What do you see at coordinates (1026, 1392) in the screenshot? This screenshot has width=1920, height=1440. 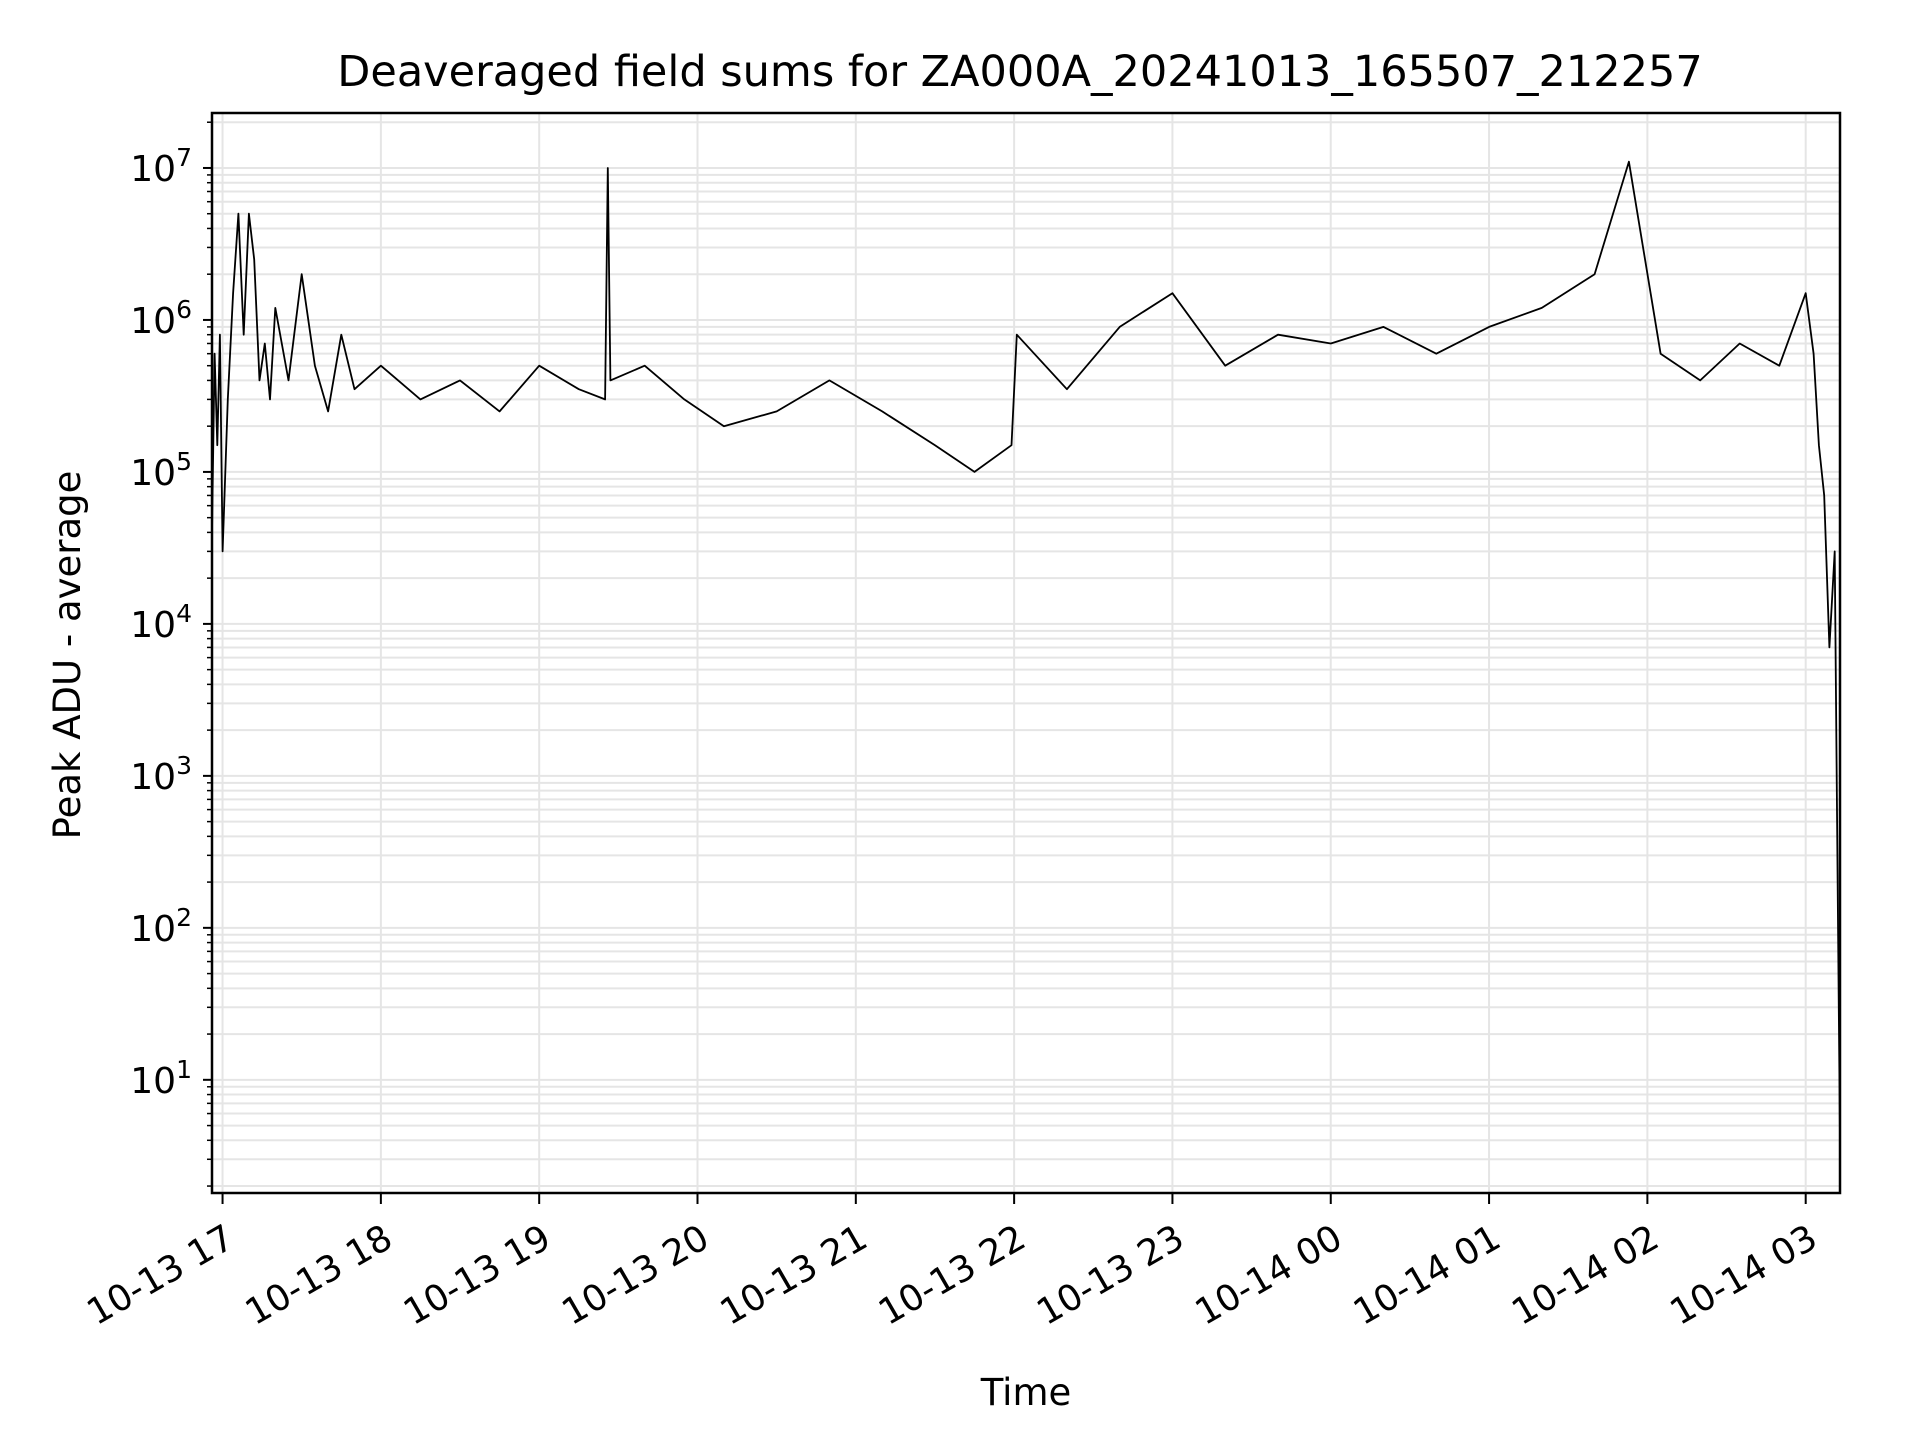 I see `x-axis-label: Time` at bounding box center [1026, 1392].